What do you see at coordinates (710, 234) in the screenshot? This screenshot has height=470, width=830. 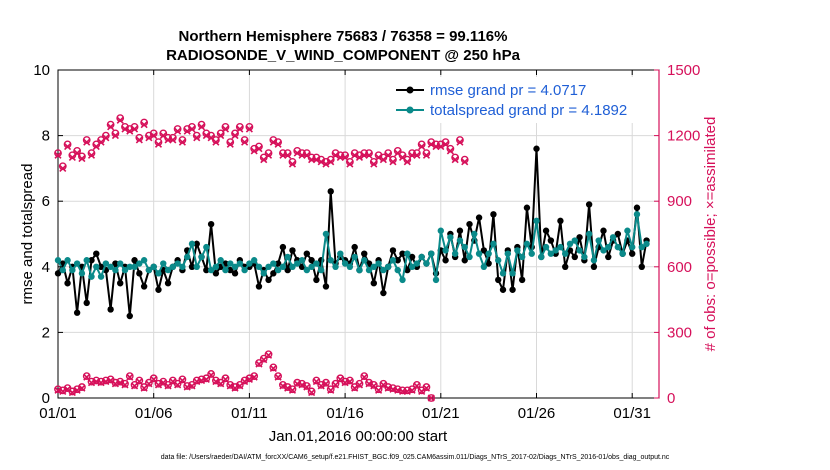 I see `y-axis-right-label: # of obs: o=possible; ×=assimilated` at bounding box center [710, 234].